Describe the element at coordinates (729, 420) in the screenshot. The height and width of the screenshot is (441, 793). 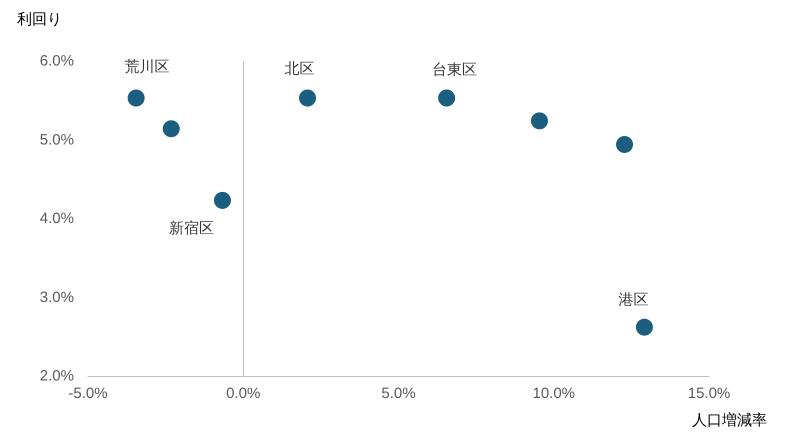
I see `x-axis-title: 人口増減率` at that location.